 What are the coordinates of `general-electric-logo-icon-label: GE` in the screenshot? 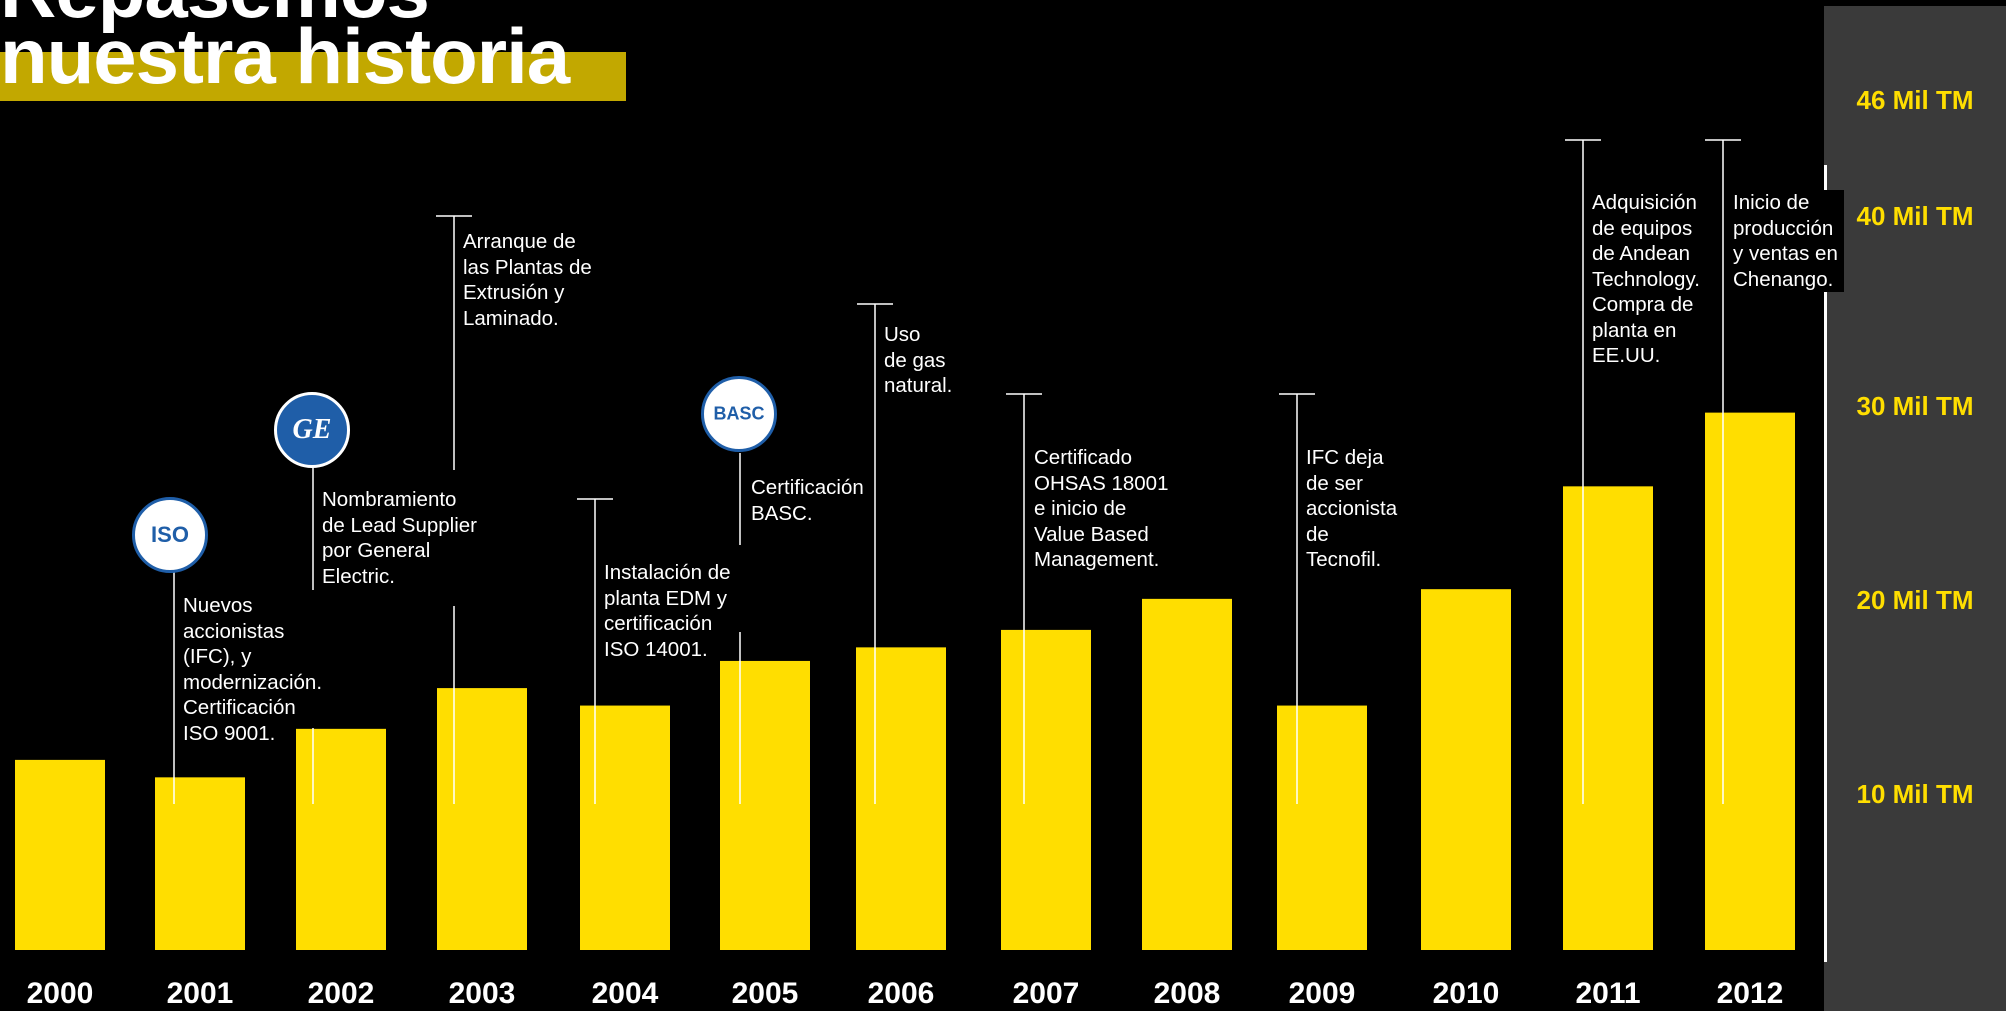 It's located at (312, 429).